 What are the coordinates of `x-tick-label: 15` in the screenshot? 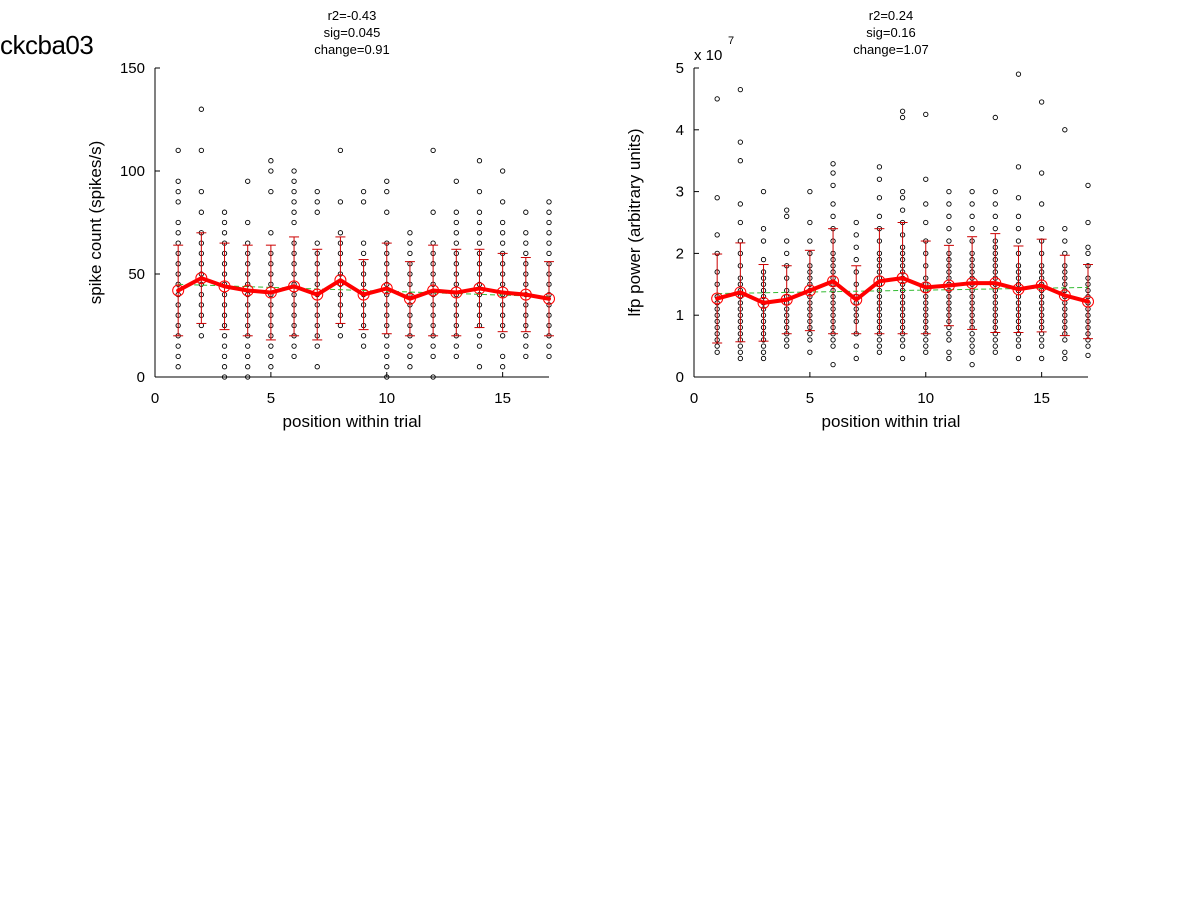 It's located at (502, 398).